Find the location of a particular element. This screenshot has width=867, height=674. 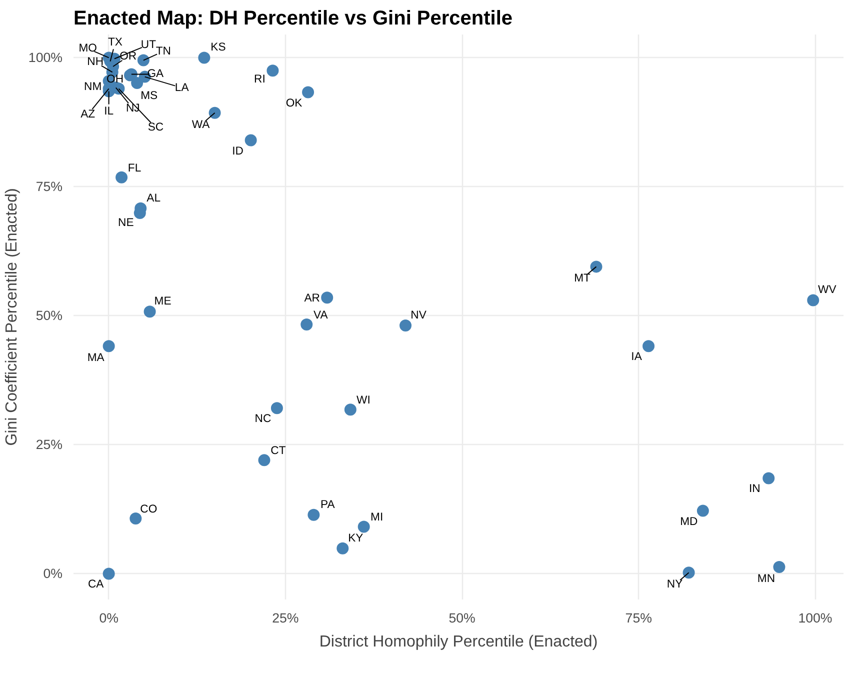

data-label: AL is located at coordinates (153, 198).